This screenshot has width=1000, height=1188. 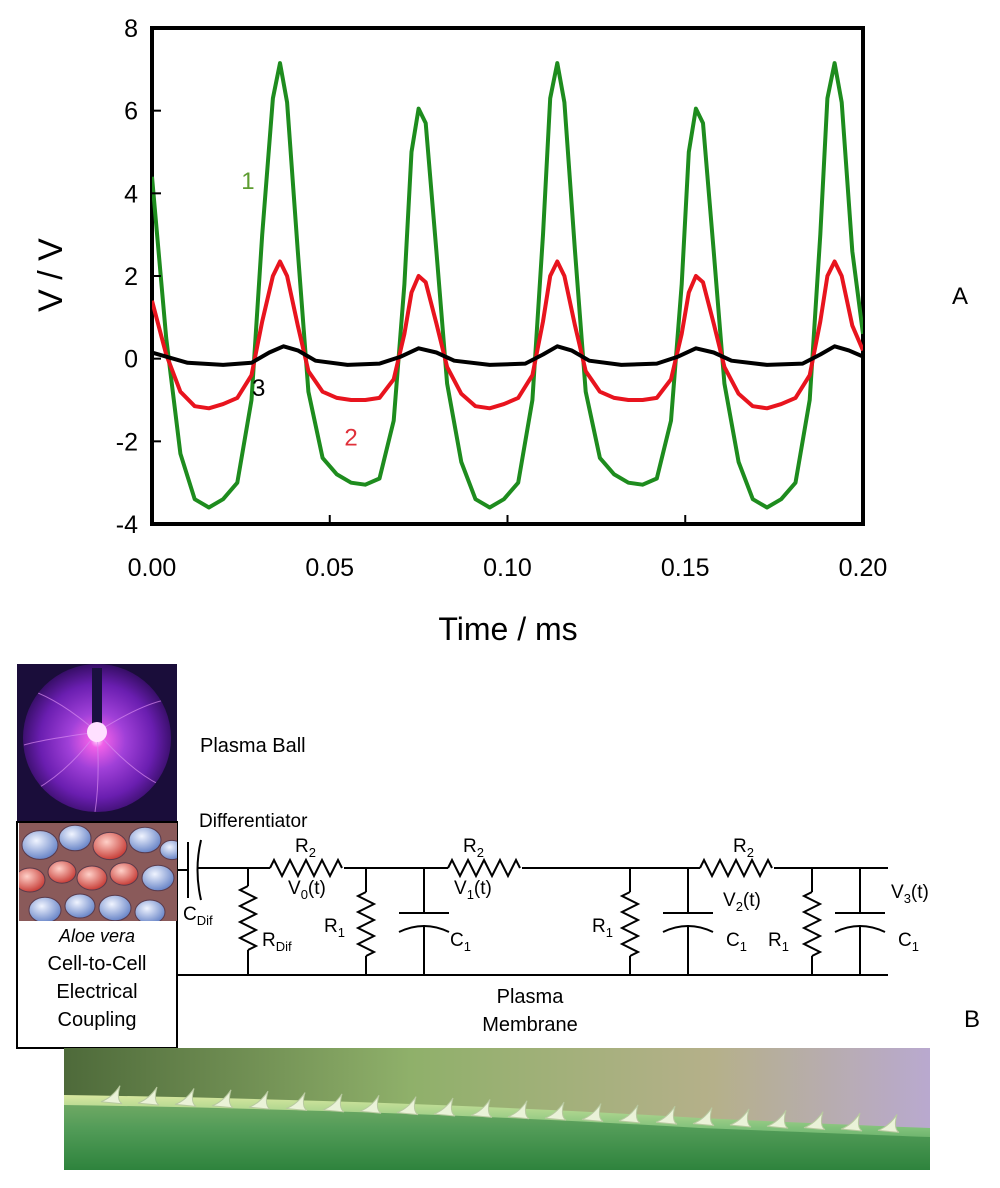 I want to click on plasma-membrane-label-line2: Membrane, so click(x=530, y=1025).